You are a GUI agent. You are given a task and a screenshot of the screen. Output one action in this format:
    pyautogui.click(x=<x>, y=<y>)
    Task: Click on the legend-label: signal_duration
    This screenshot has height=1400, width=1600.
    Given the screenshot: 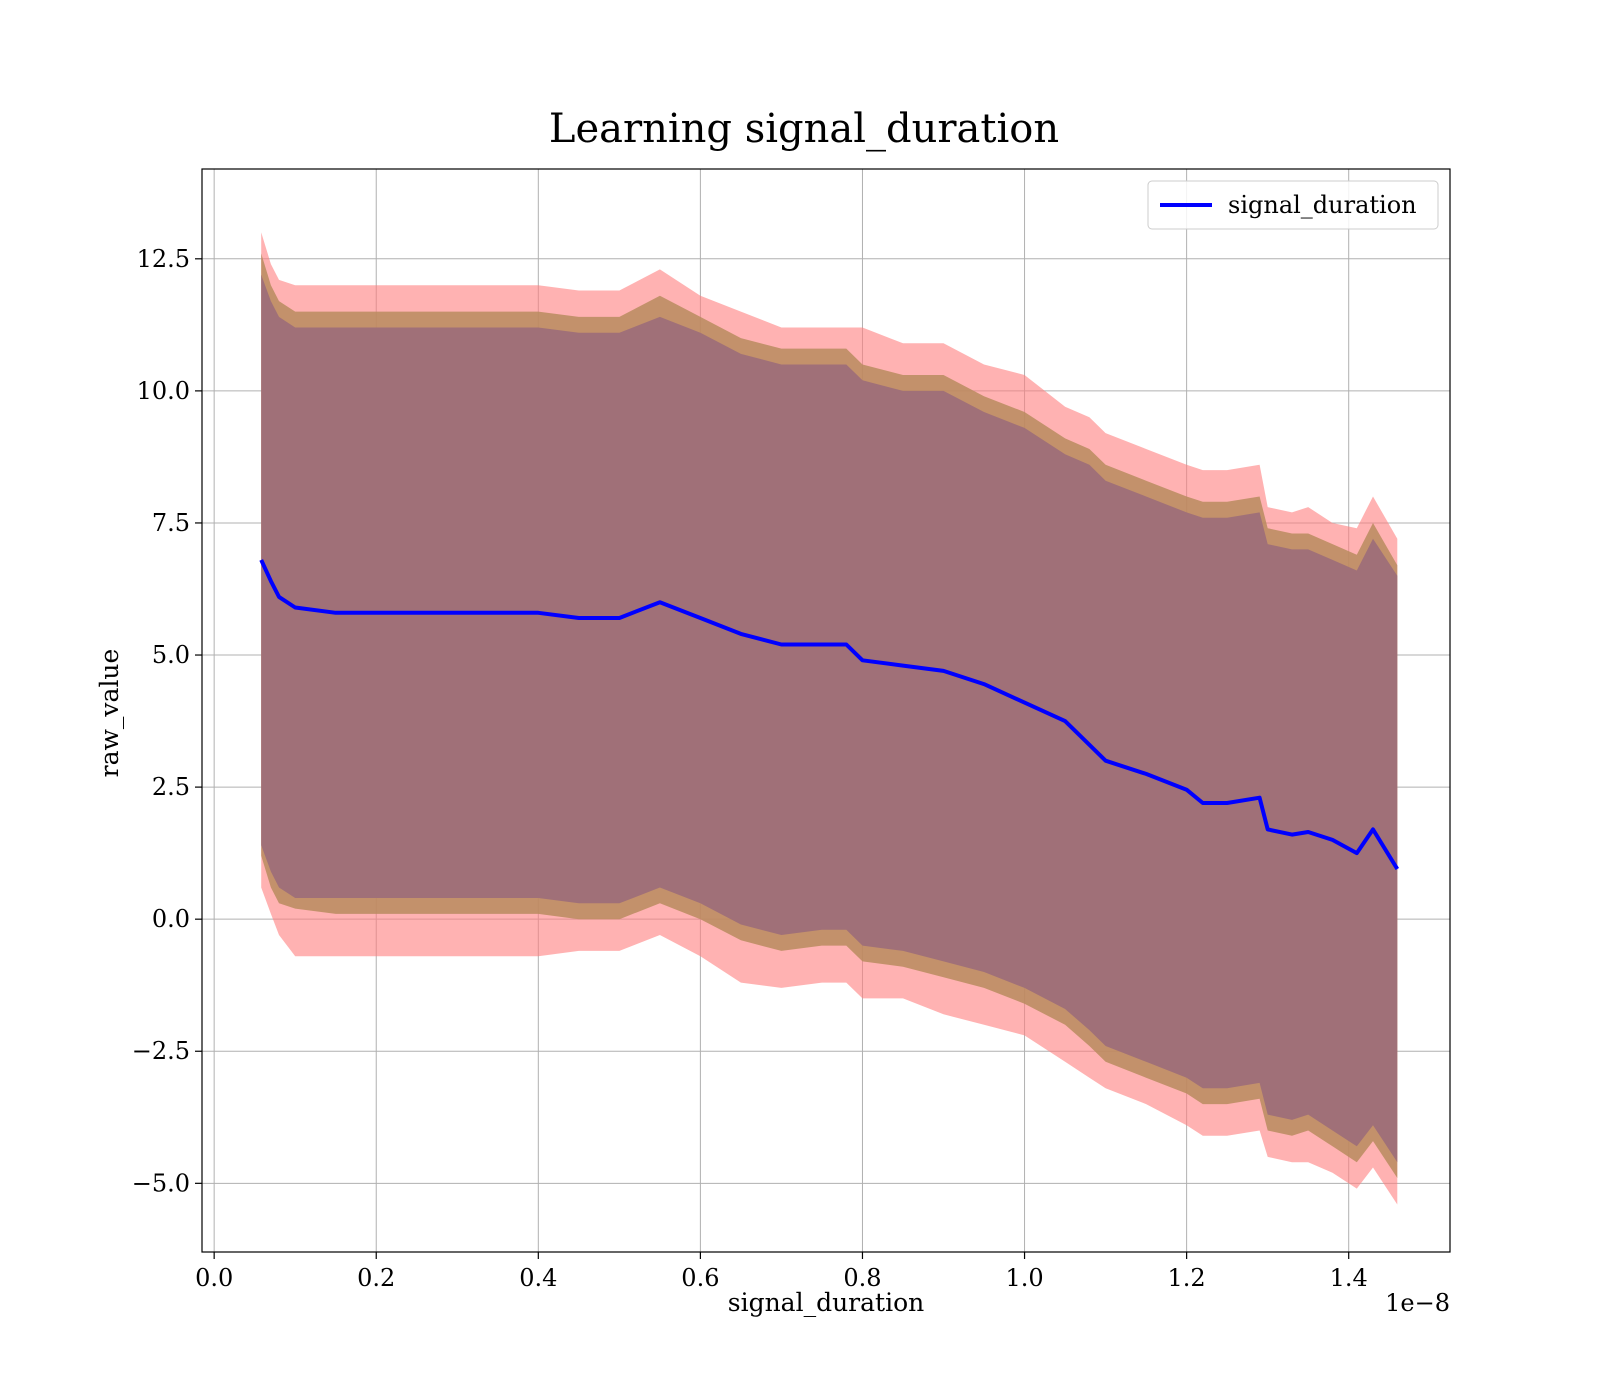 What is the action you would take?
    pyautogui.click(x=1322, y=205)
    